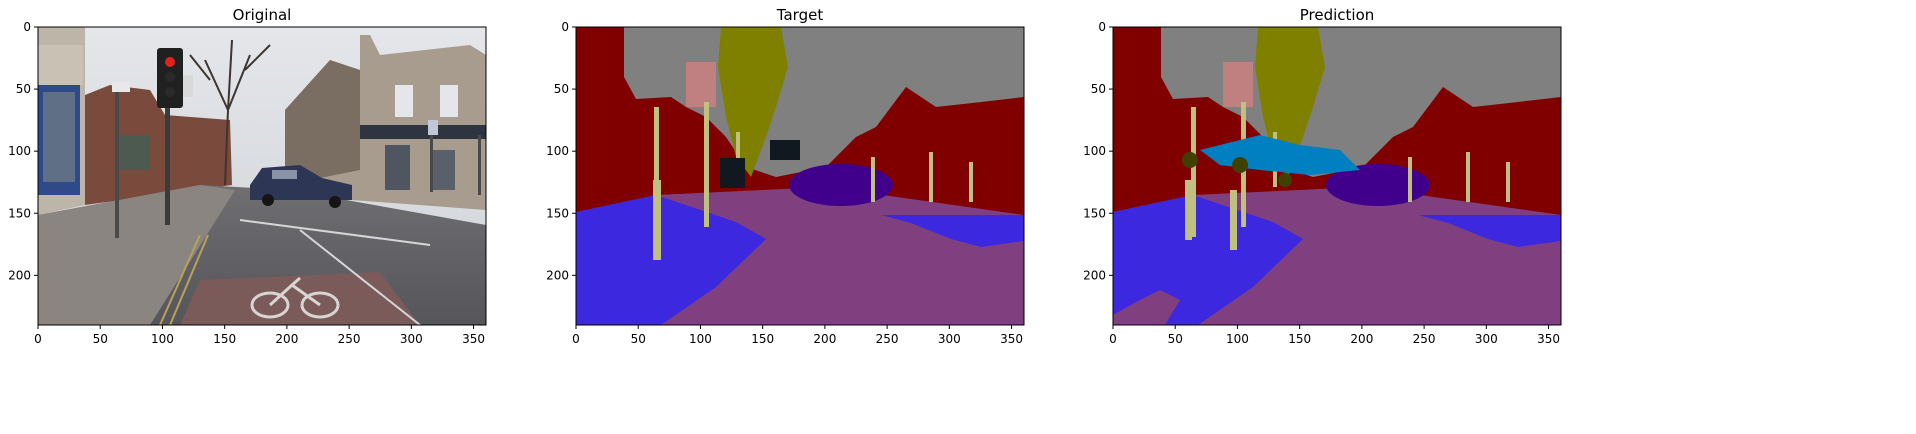  I want to click on panel-title: Prediction, so click(1337, 15).